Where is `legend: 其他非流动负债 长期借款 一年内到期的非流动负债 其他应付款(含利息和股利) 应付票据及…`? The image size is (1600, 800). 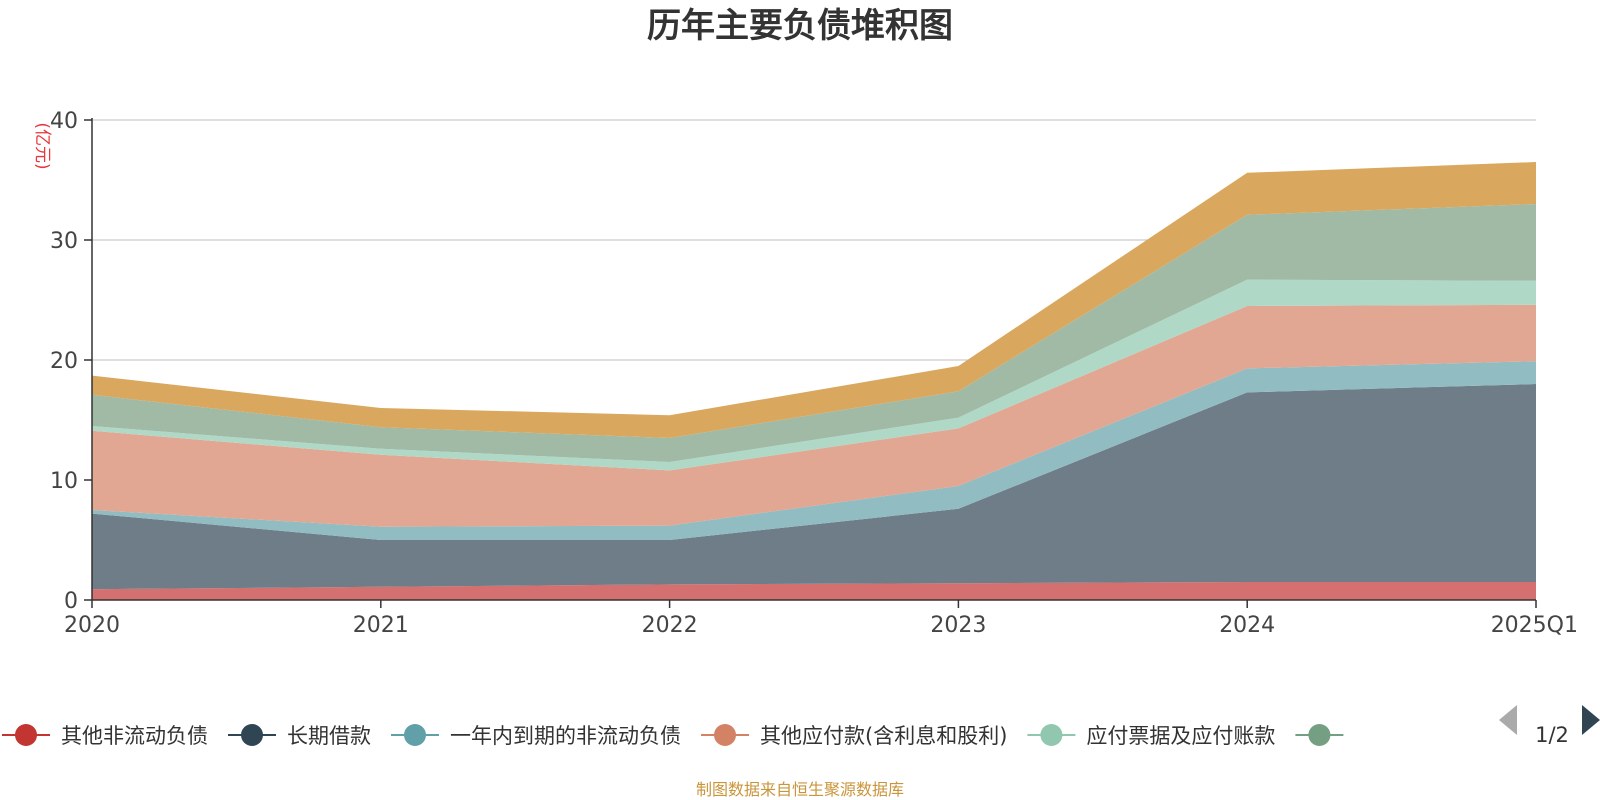 legend: 其他非流动负债 长期借款 一年内到期的非流动负债 其他应付款(含利息和股利) 应付票据及… is located at coordinates (673, 736).